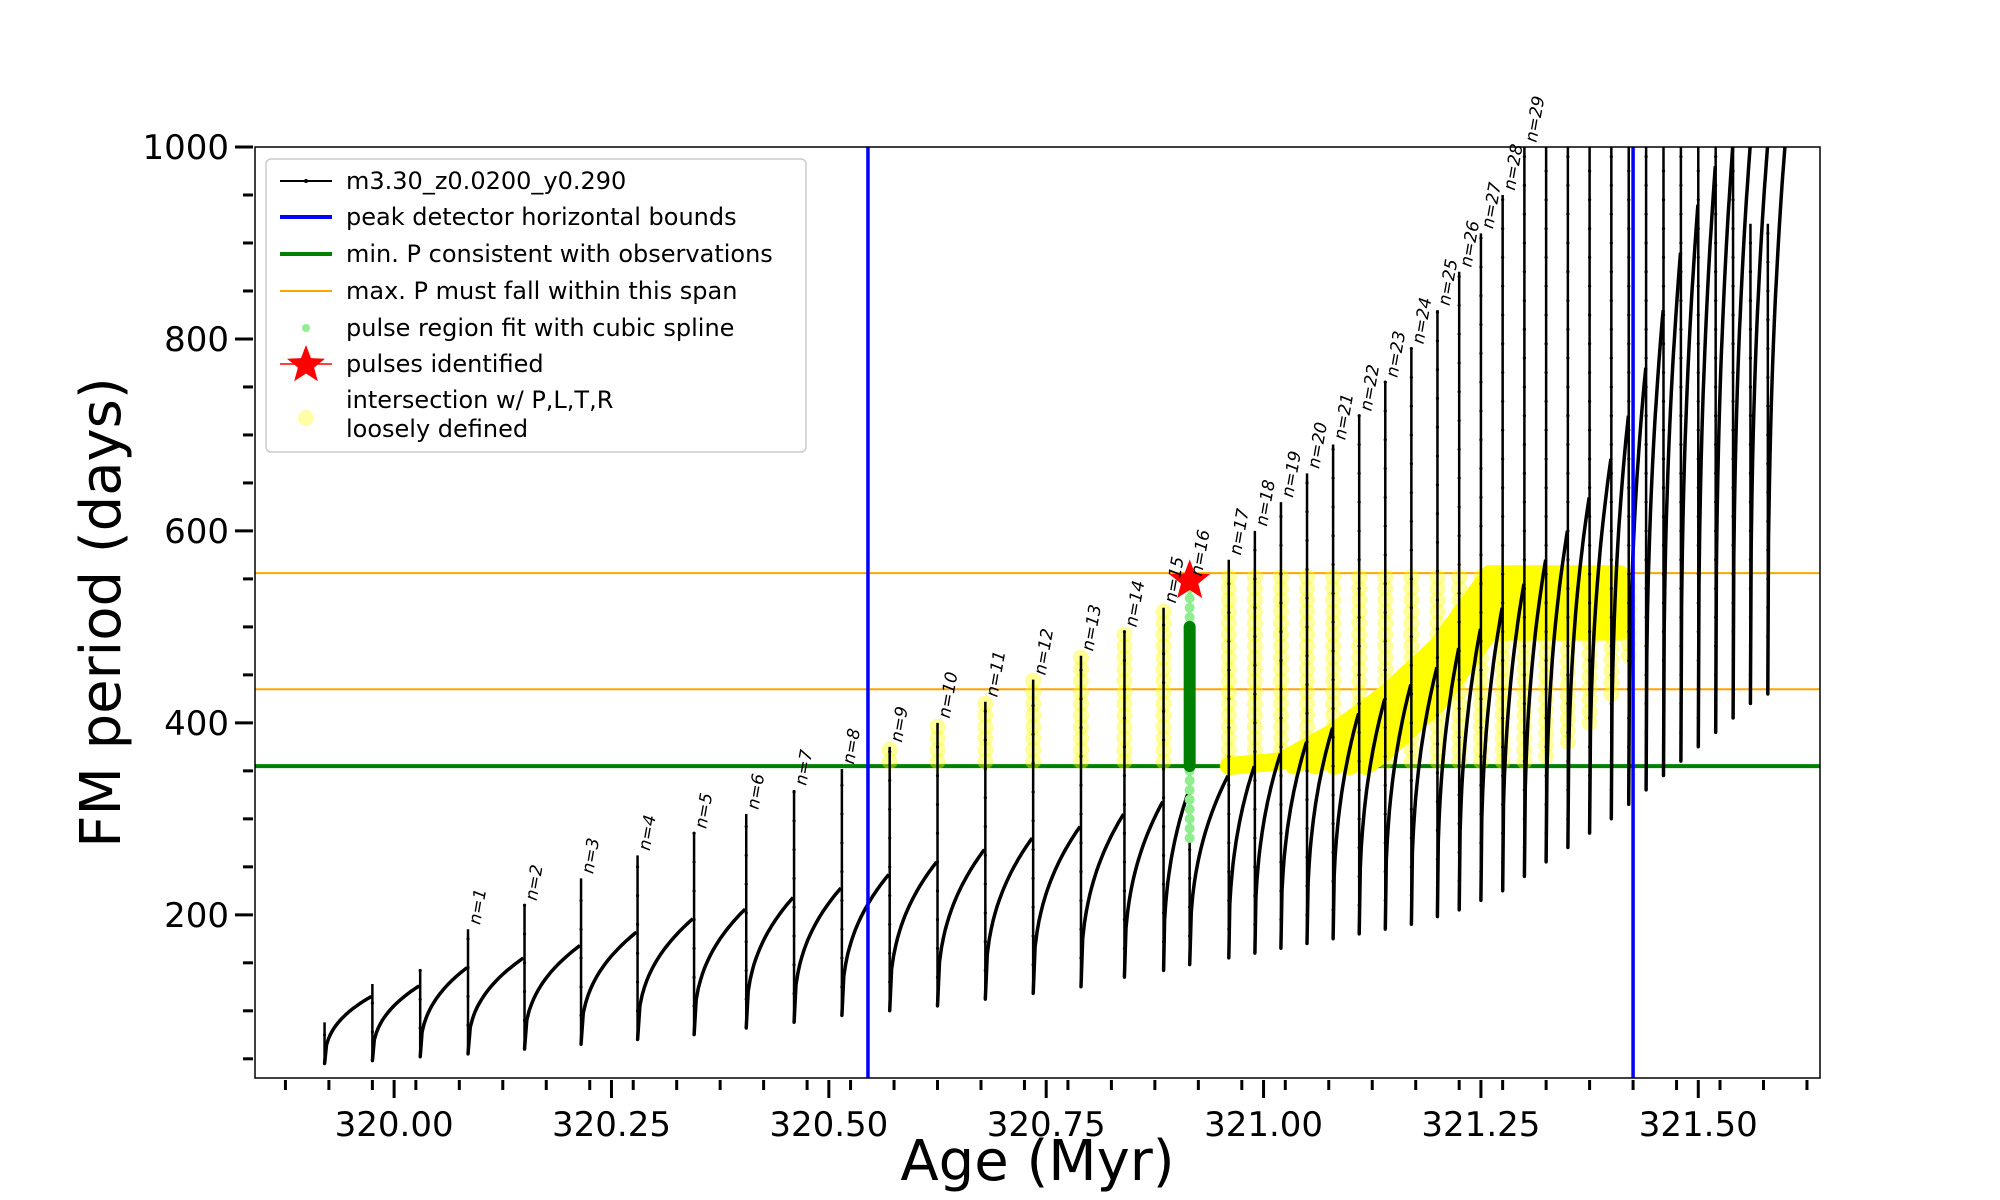  I want to click on legend-label: peak detector horizontal bounds, so click(541, 217).